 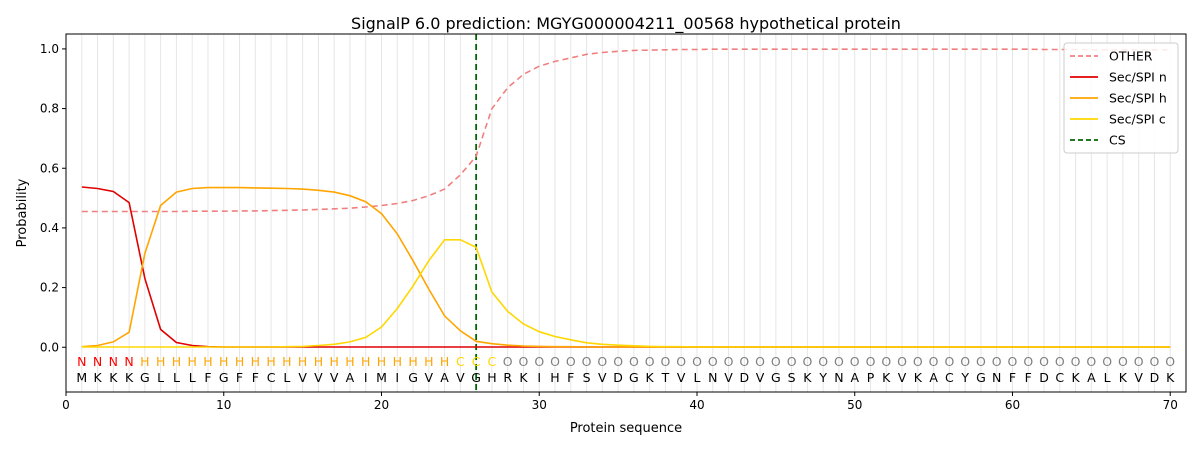 What do you see at coordinates (539, 405) in the screenshot?
I see `x-tick-label: 30` at bounding box center [539, 405].